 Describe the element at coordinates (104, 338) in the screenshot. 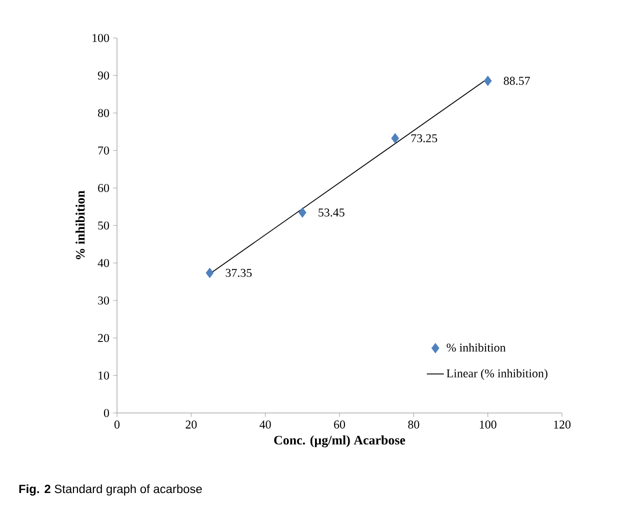

I see `y-tick-label: 20` at that location.